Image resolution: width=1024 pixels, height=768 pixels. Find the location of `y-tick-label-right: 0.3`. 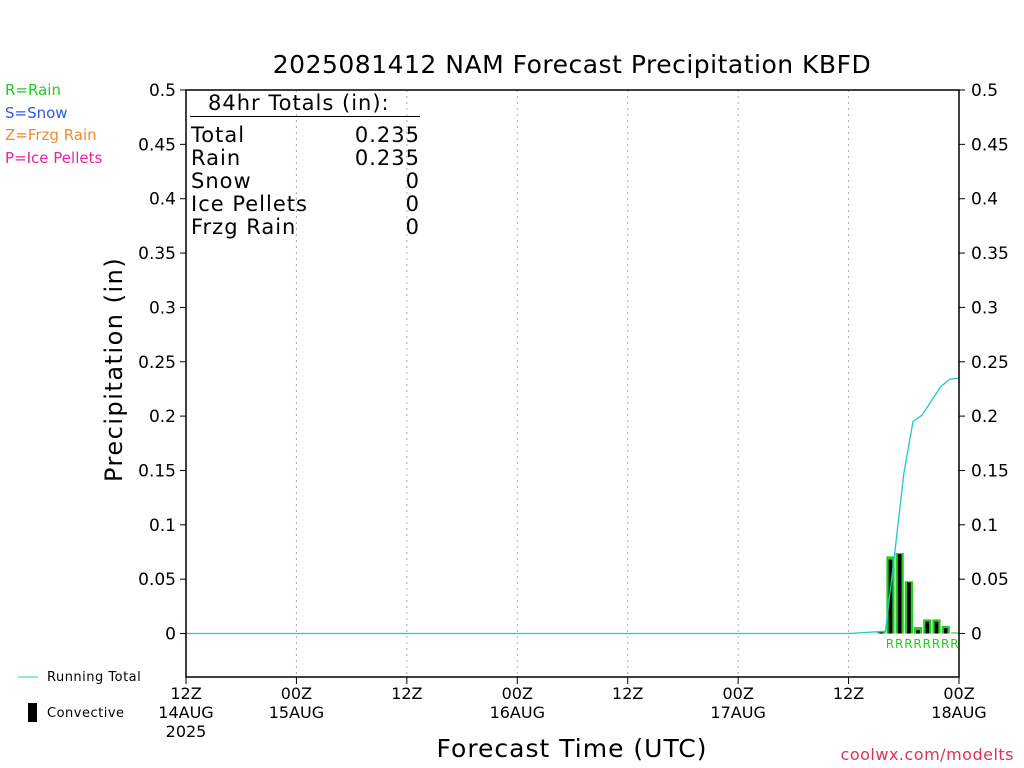

y-tick-label-right: 0.3 is located at coordinates (984, 308).